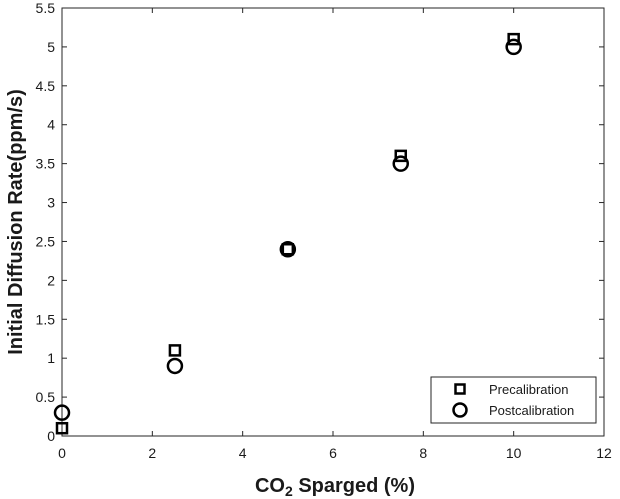  What do you see at coordinates (46, 397) in the screenshot?
I see `y-tick-label: 0.5` at bounding box center [46, 397].